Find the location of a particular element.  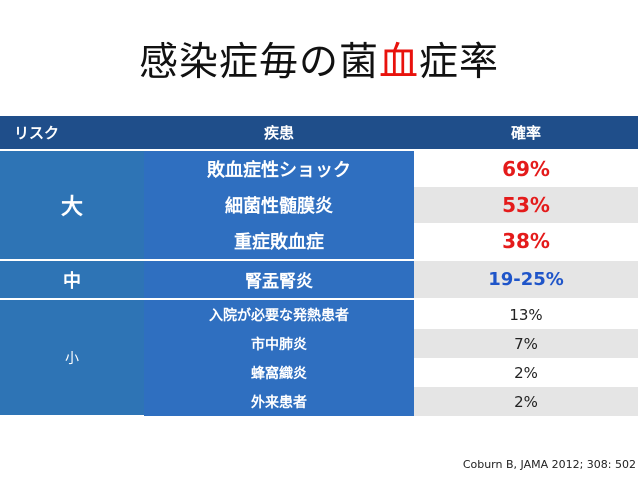

table-row: 重症敗血症 38% is located at coordinates (319, 242).